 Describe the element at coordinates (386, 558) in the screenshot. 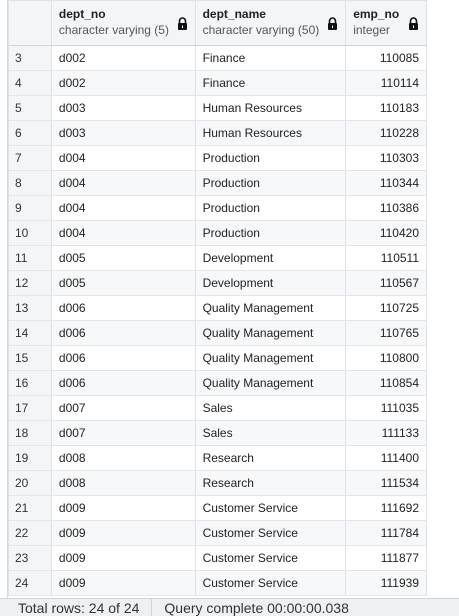

I see `emp-no-cell: 111877` at that location.